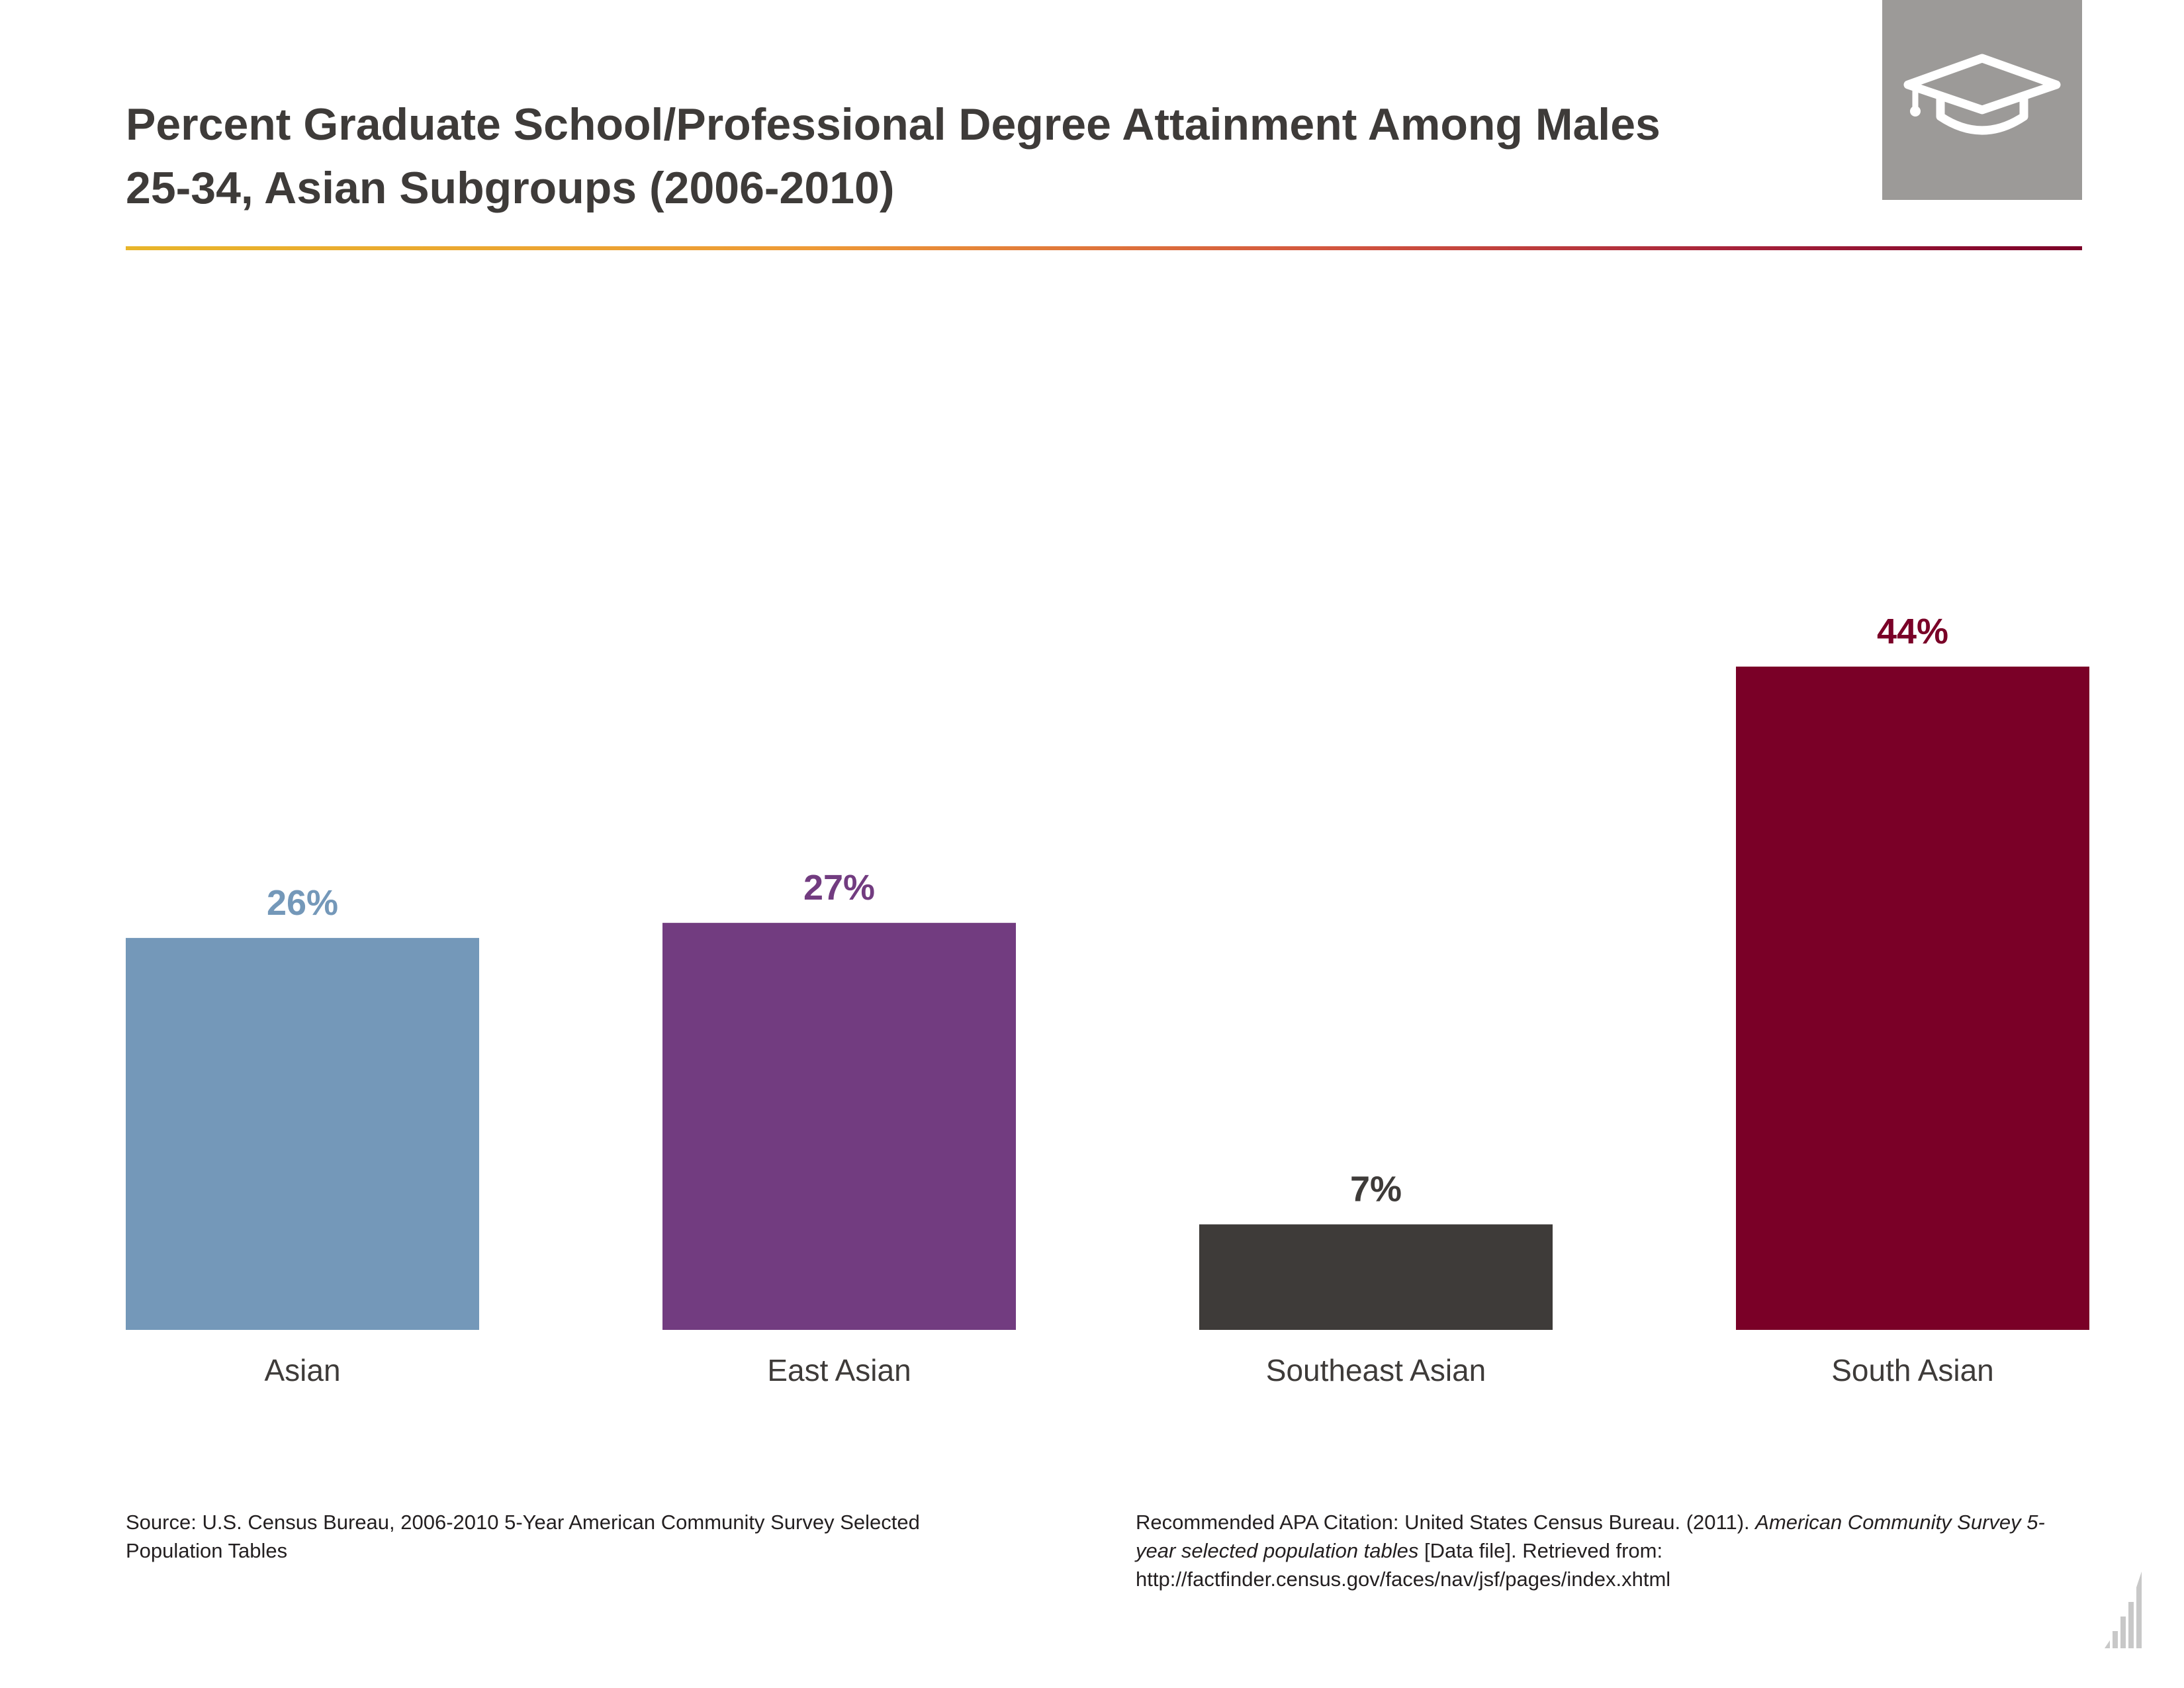 The width and height of the screenshot is (2184, 1688). Describe the element at coordinates (1982, 94) in the screenshot. I see `graduation-cap-icon` at that location.